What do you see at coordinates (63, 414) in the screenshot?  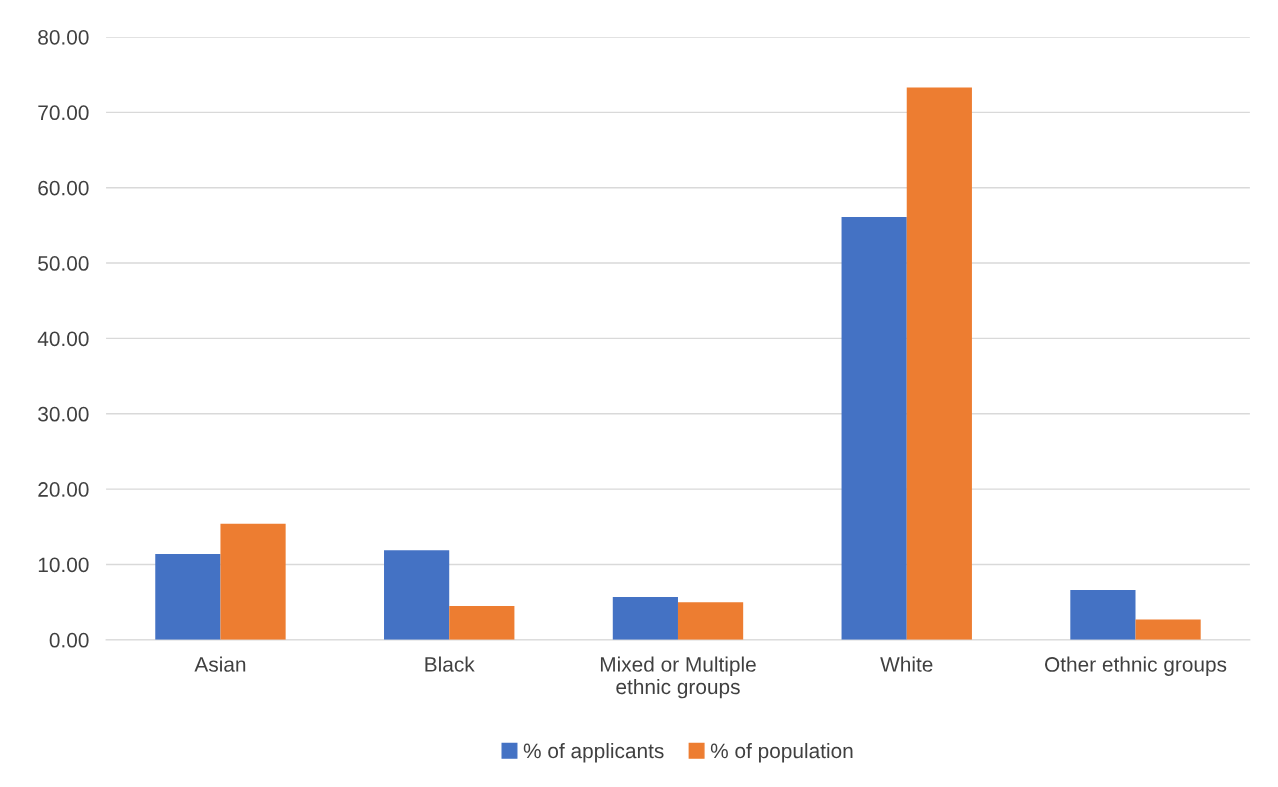 I see `y-tick-label: 30.00` at bounding box center [63, 414].